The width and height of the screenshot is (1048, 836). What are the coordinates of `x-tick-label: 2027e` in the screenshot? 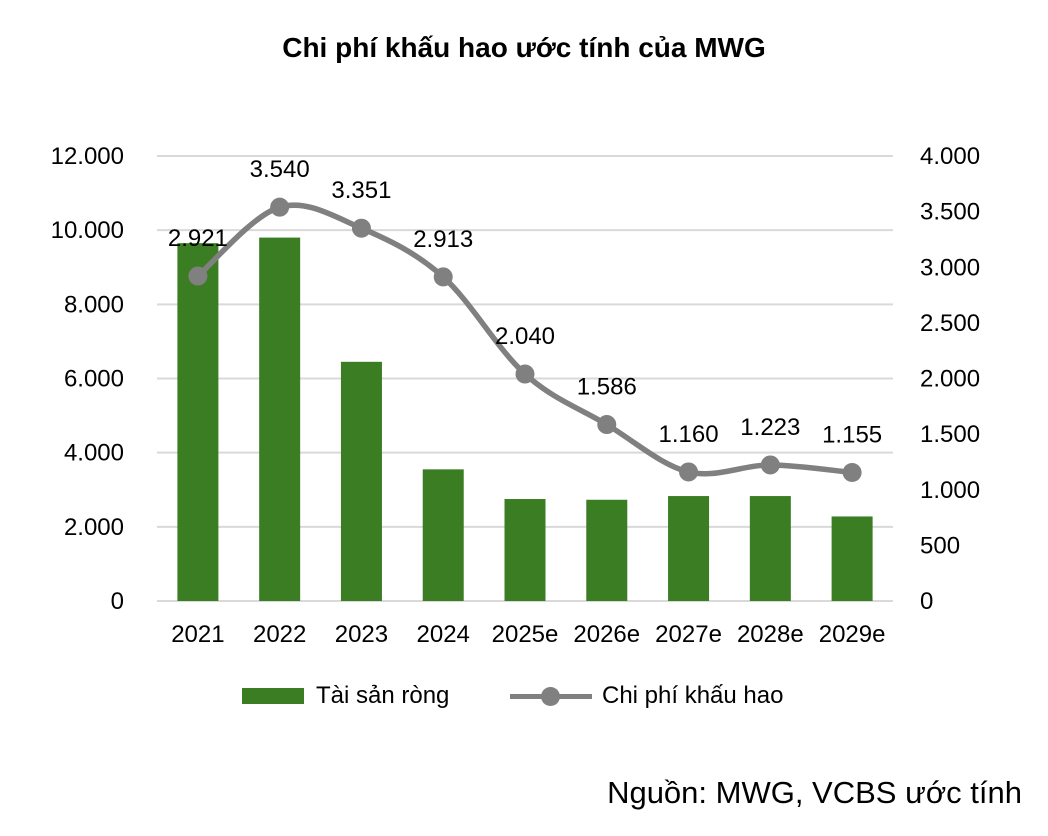 It's located at (688, 634).